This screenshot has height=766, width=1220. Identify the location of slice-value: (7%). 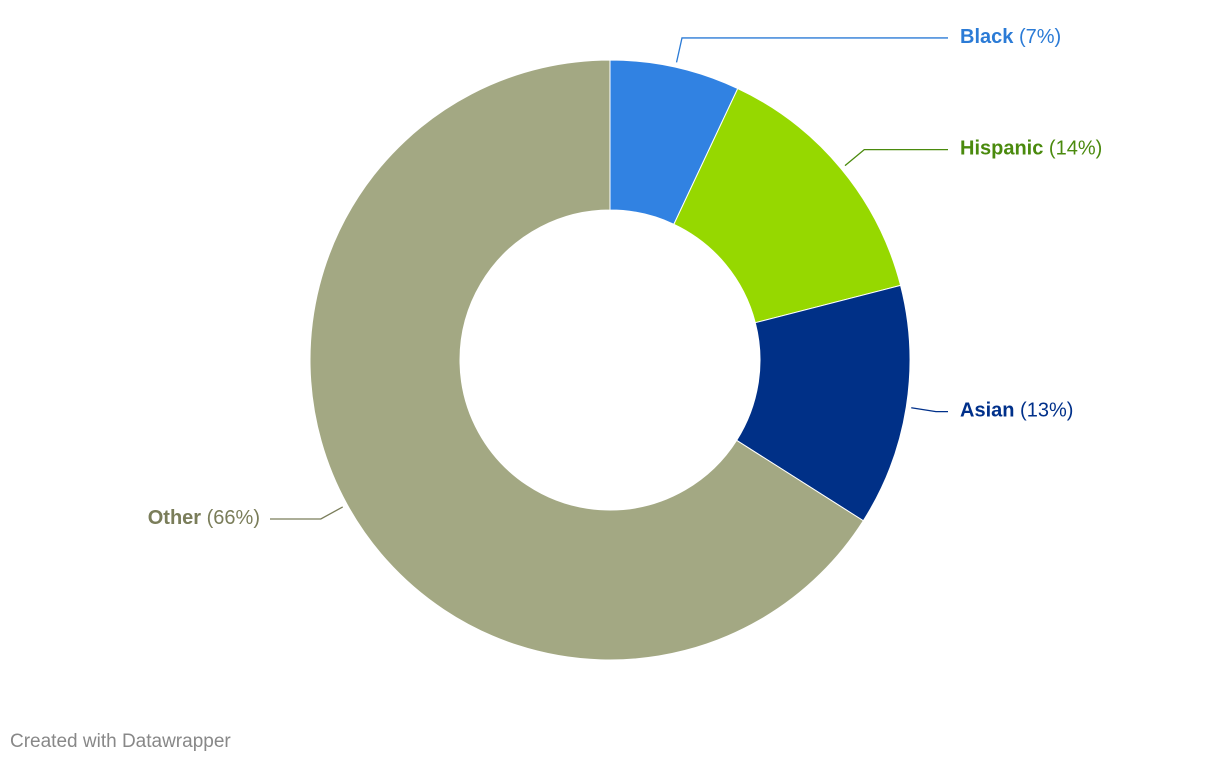
(1040, 37).